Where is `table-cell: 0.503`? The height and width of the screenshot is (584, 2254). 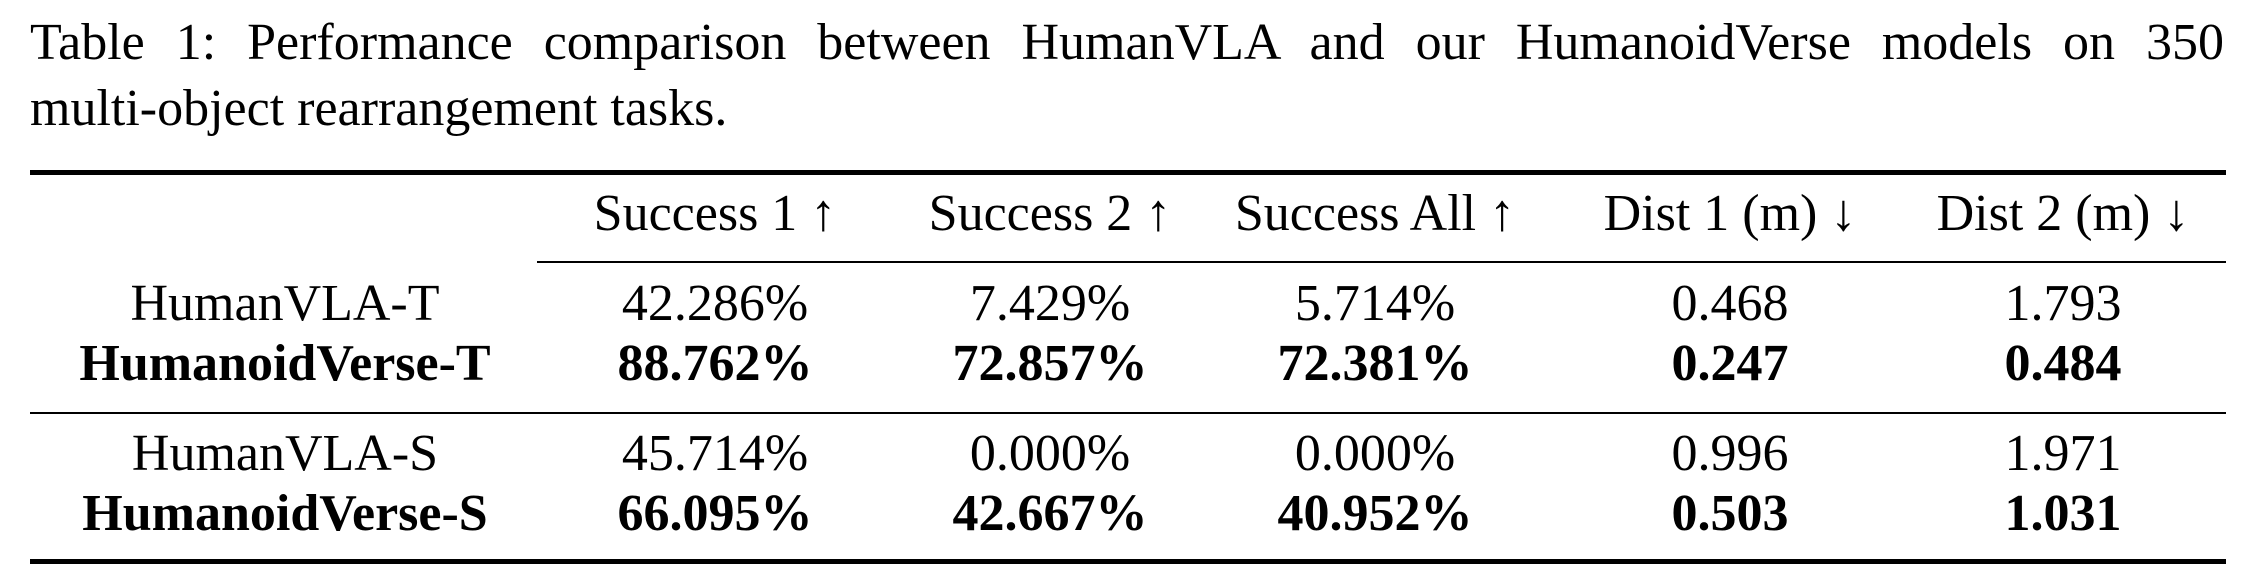
table-cell: 0.503 is located at coordinates (1730, 513).